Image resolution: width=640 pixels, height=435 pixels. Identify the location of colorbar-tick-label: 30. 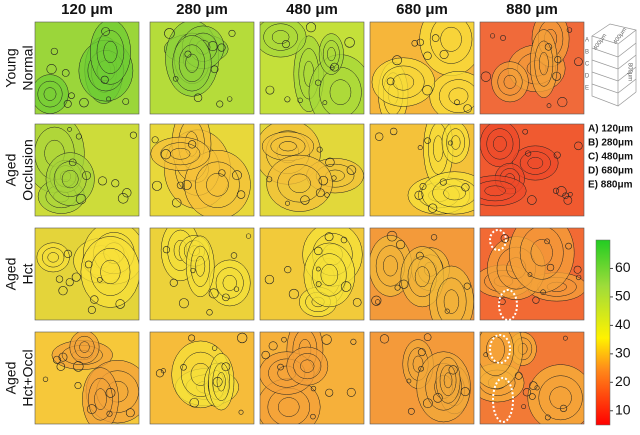
(623, 353).